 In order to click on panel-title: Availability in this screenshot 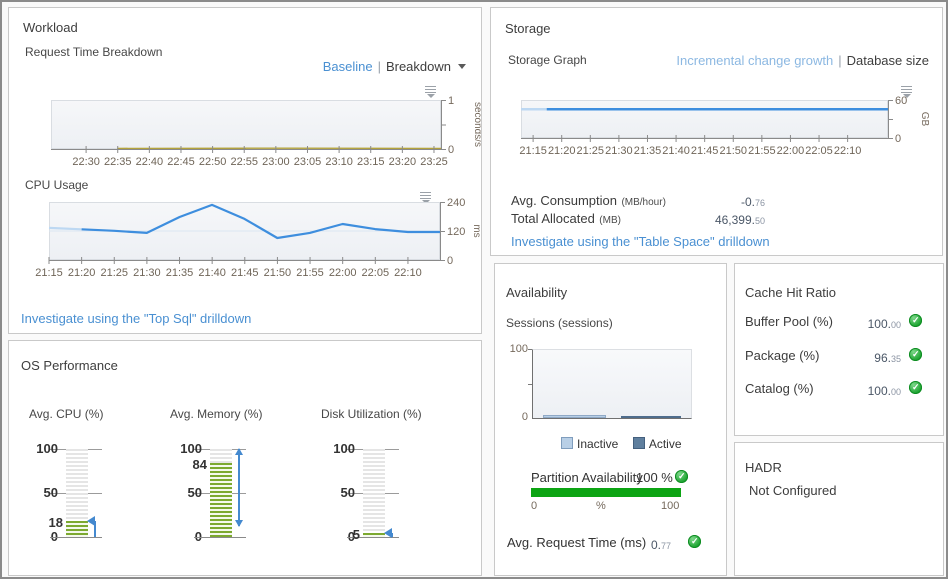, I will do `click(537, 292)`.